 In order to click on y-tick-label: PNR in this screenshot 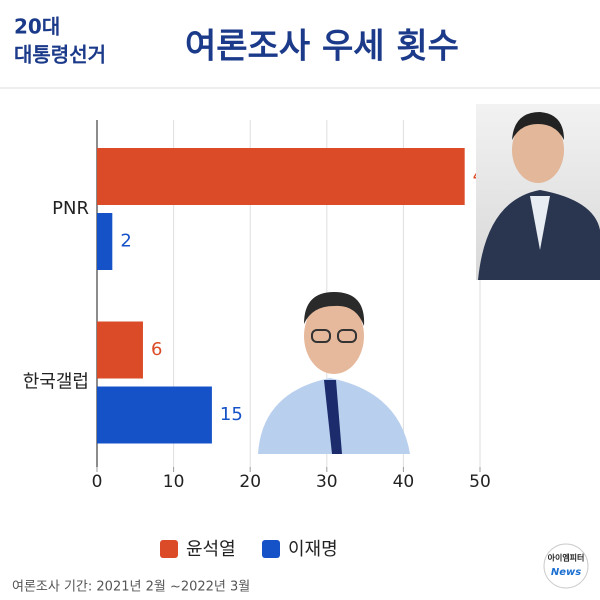, I will do `click(70, 208)`.